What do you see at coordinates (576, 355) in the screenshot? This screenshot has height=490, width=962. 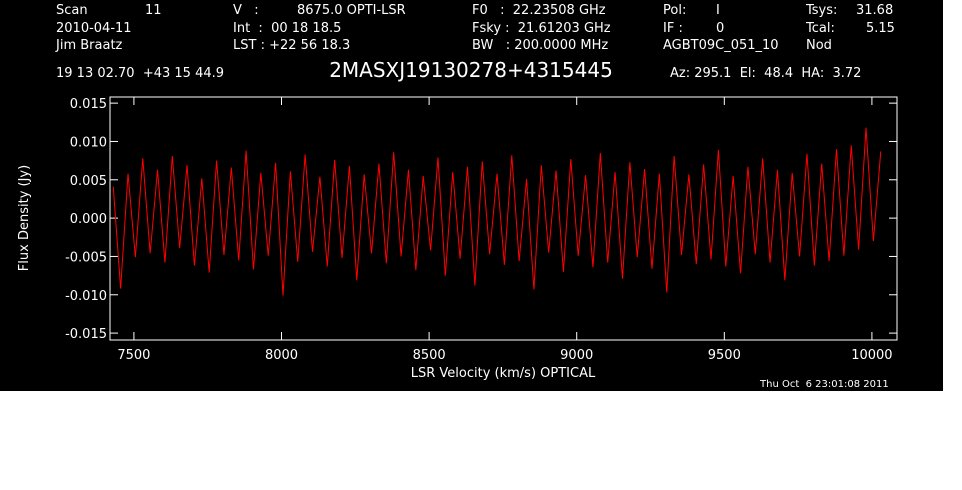 I see `x-tick-label: 9000` at bounding box center [576, 355].